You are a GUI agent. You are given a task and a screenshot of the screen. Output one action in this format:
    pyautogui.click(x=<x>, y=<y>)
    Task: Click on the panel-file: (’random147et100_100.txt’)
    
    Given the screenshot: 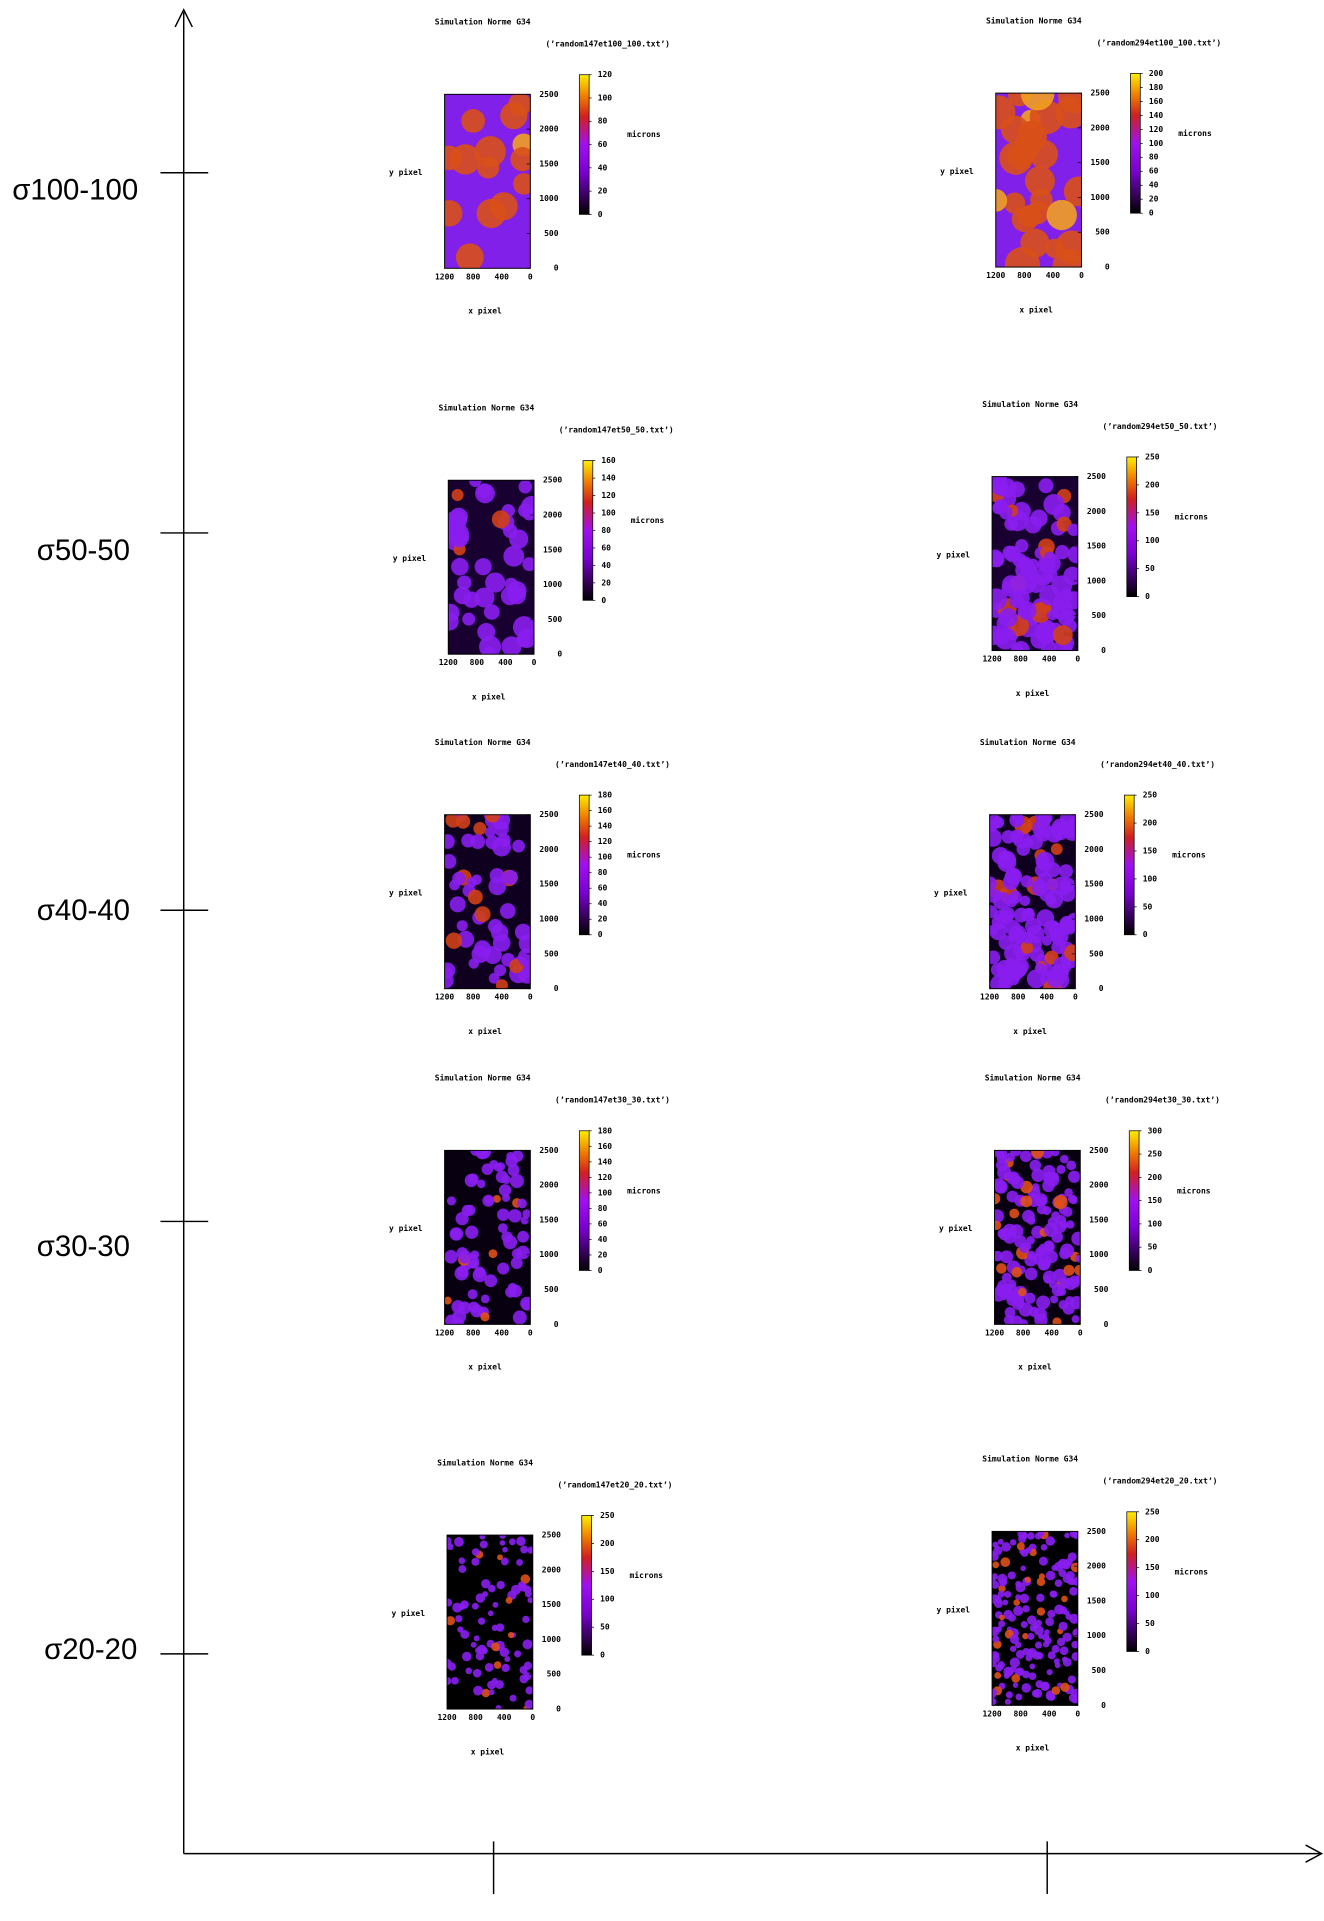 What is the action you would take?
    pyautogui.click(x=607, y=44)
    